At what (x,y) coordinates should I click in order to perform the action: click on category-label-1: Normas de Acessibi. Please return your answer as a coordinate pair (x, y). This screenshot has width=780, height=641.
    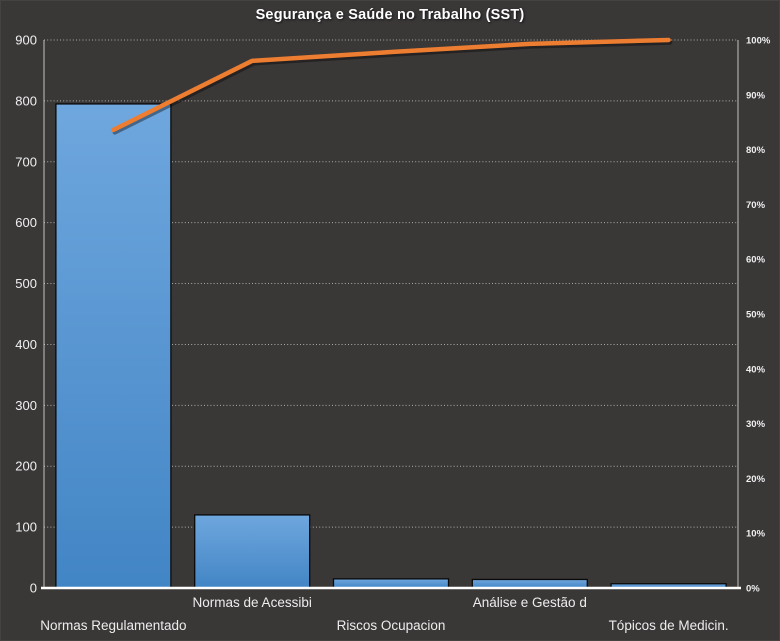
    Looking at the image, I should click on (252, 602).